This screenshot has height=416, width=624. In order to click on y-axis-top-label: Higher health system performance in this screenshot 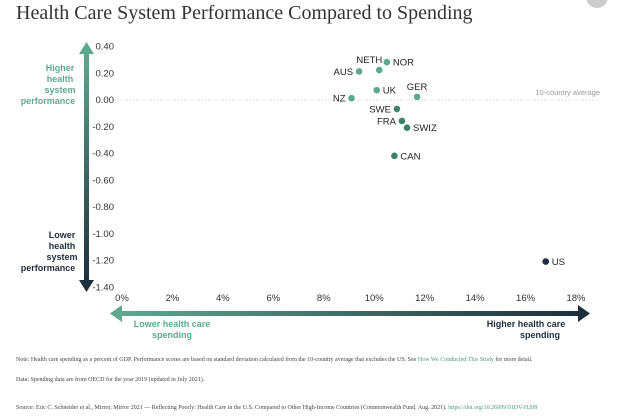, I will do `click(48, 84)`.